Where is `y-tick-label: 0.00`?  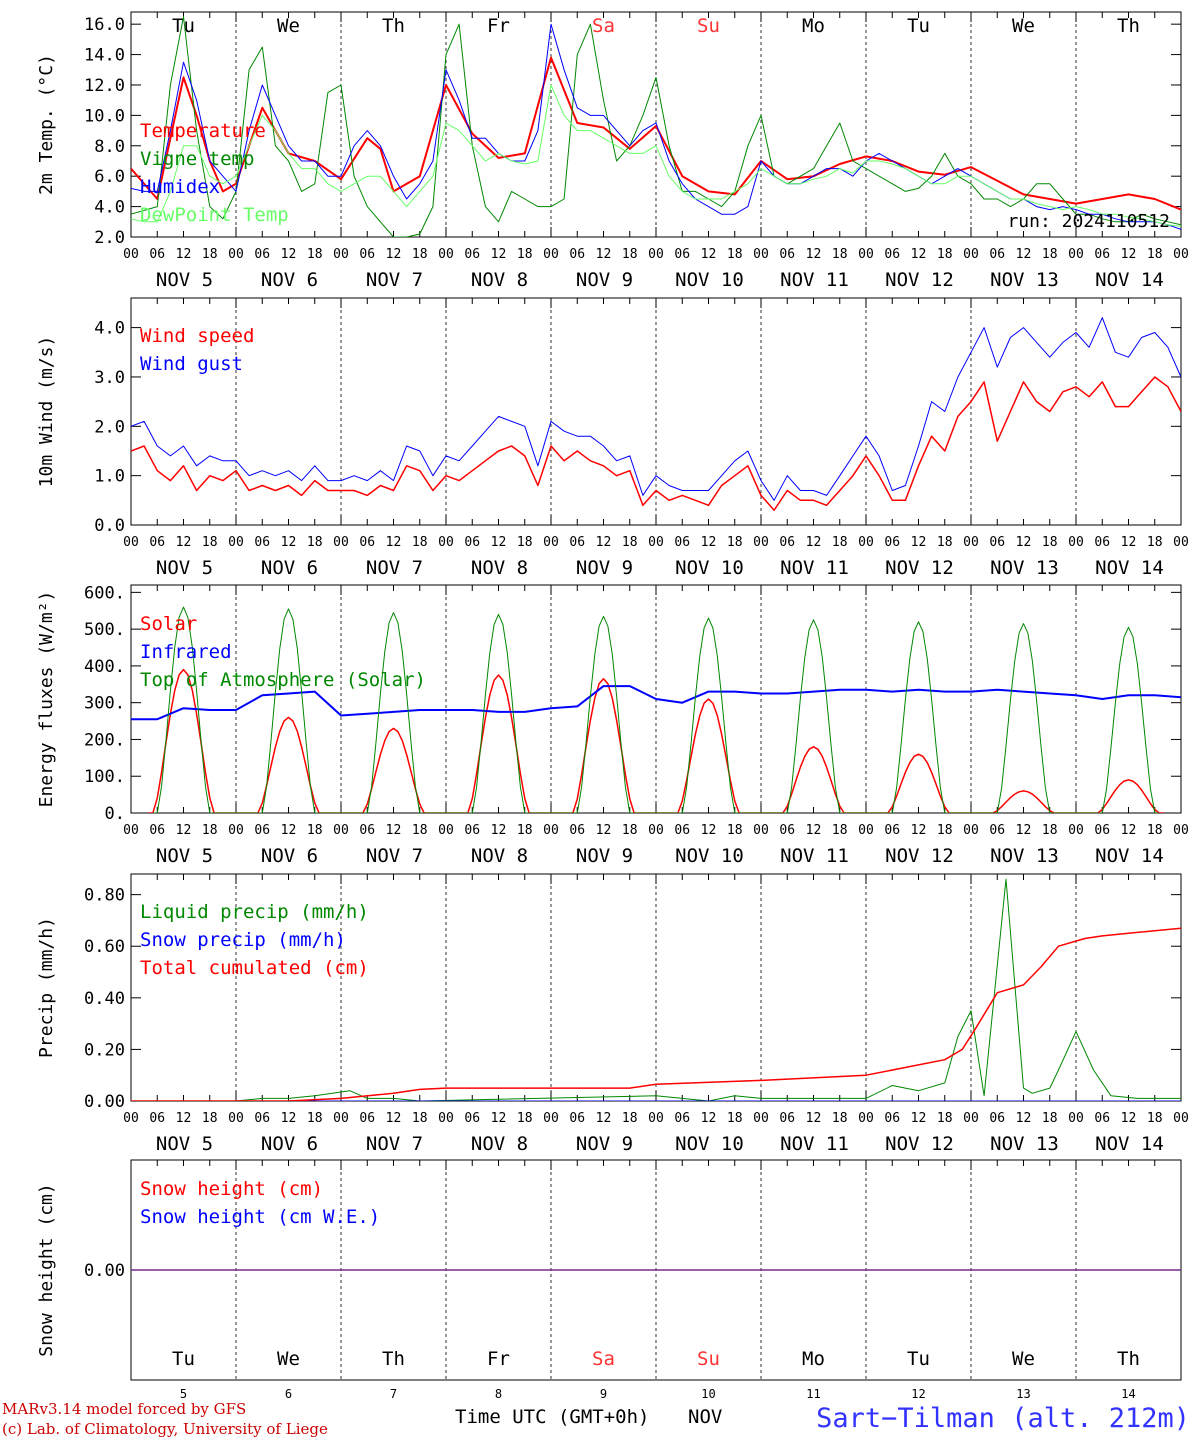
y-tick-label: 0.00 is located at coordinates (104, 1102).